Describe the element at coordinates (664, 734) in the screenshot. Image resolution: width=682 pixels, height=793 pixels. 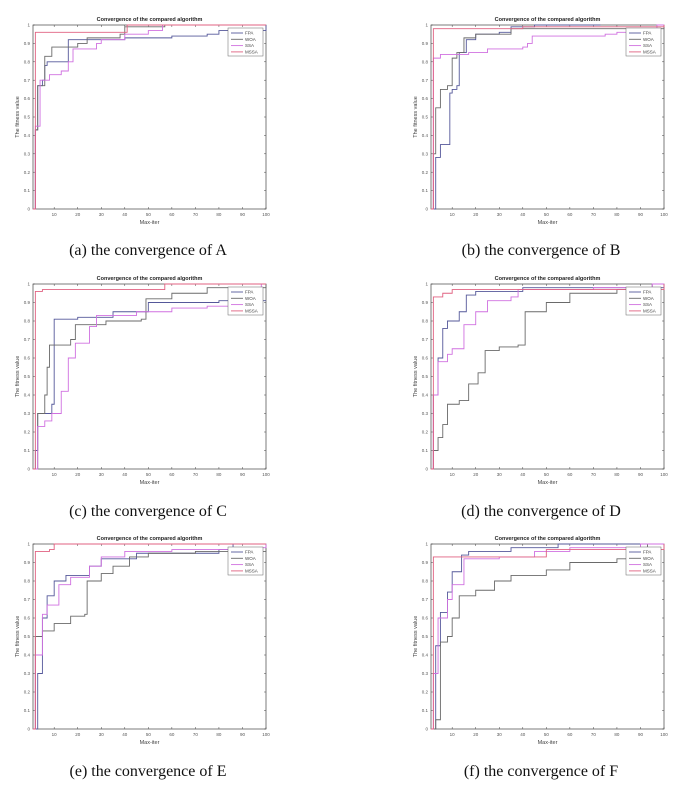
I see `x-tick-label: 100` at that location.